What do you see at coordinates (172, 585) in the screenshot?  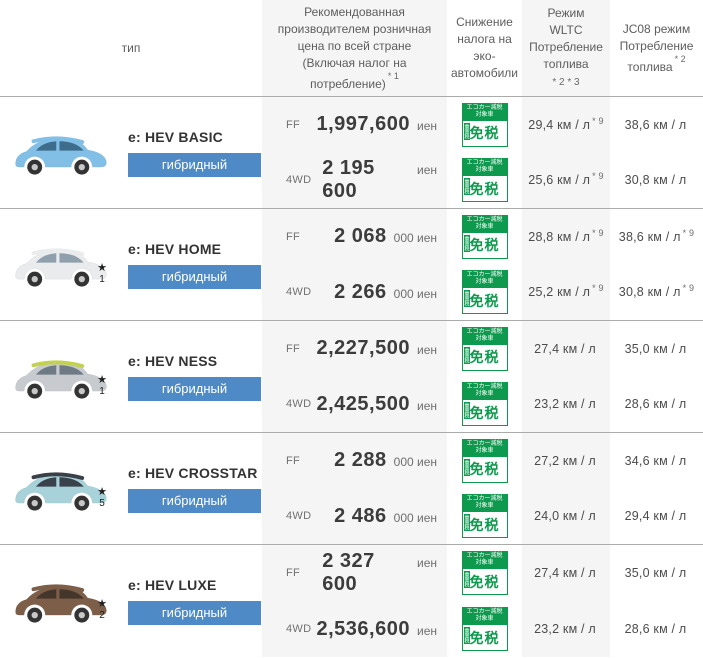 I see `model-name: e: HEV LUXE` at bounding box center [172, 585].